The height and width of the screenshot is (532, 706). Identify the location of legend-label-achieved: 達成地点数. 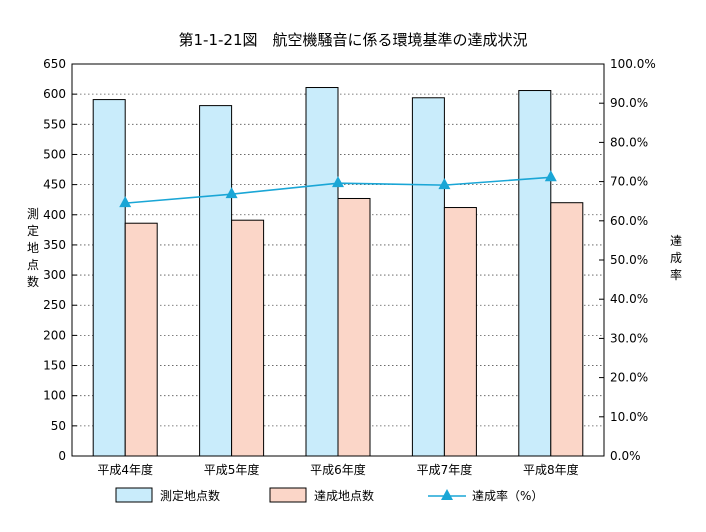
(344, 495).